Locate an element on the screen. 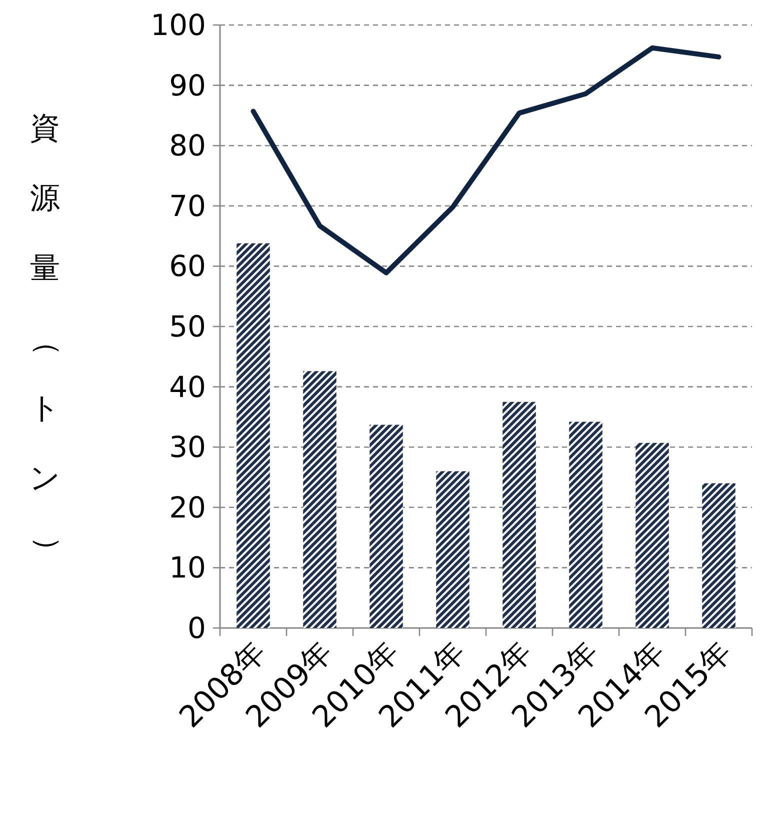 The width and height of the screenshot is (764, 816). y-tick-label: 0 is located at coordinates (197, 628).